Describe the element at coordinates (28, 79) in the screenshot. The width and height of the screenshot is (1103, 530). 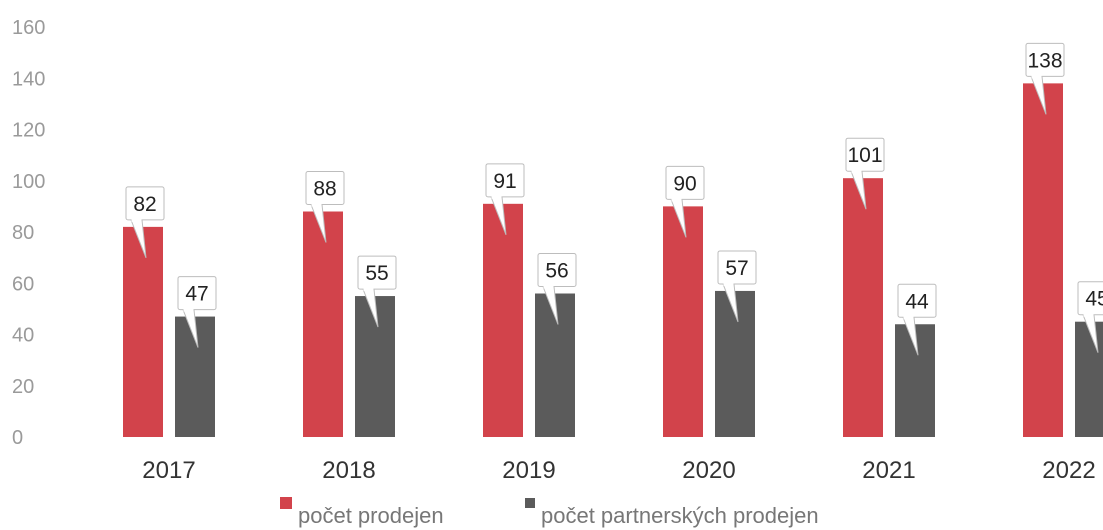
I see `y-tick-label: 140` at that location.